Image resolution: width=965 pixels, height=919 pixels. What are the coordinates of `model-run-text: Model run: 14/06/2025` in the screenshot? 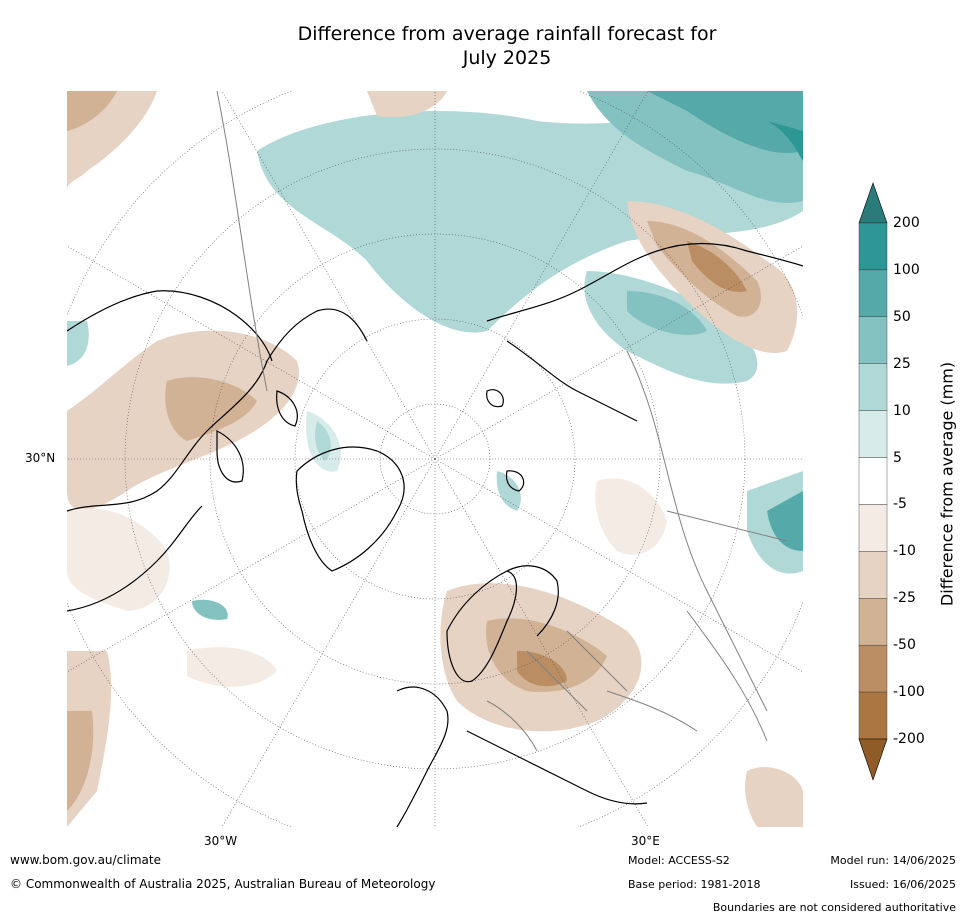 It's located at (893, 860).